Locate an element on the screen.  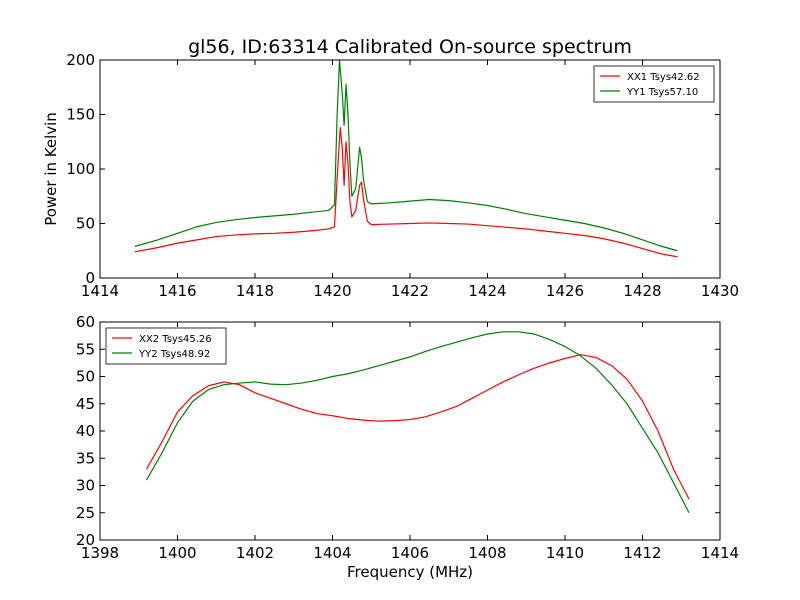
x-tick-label: 1418 is located at coordinates (255, 291).